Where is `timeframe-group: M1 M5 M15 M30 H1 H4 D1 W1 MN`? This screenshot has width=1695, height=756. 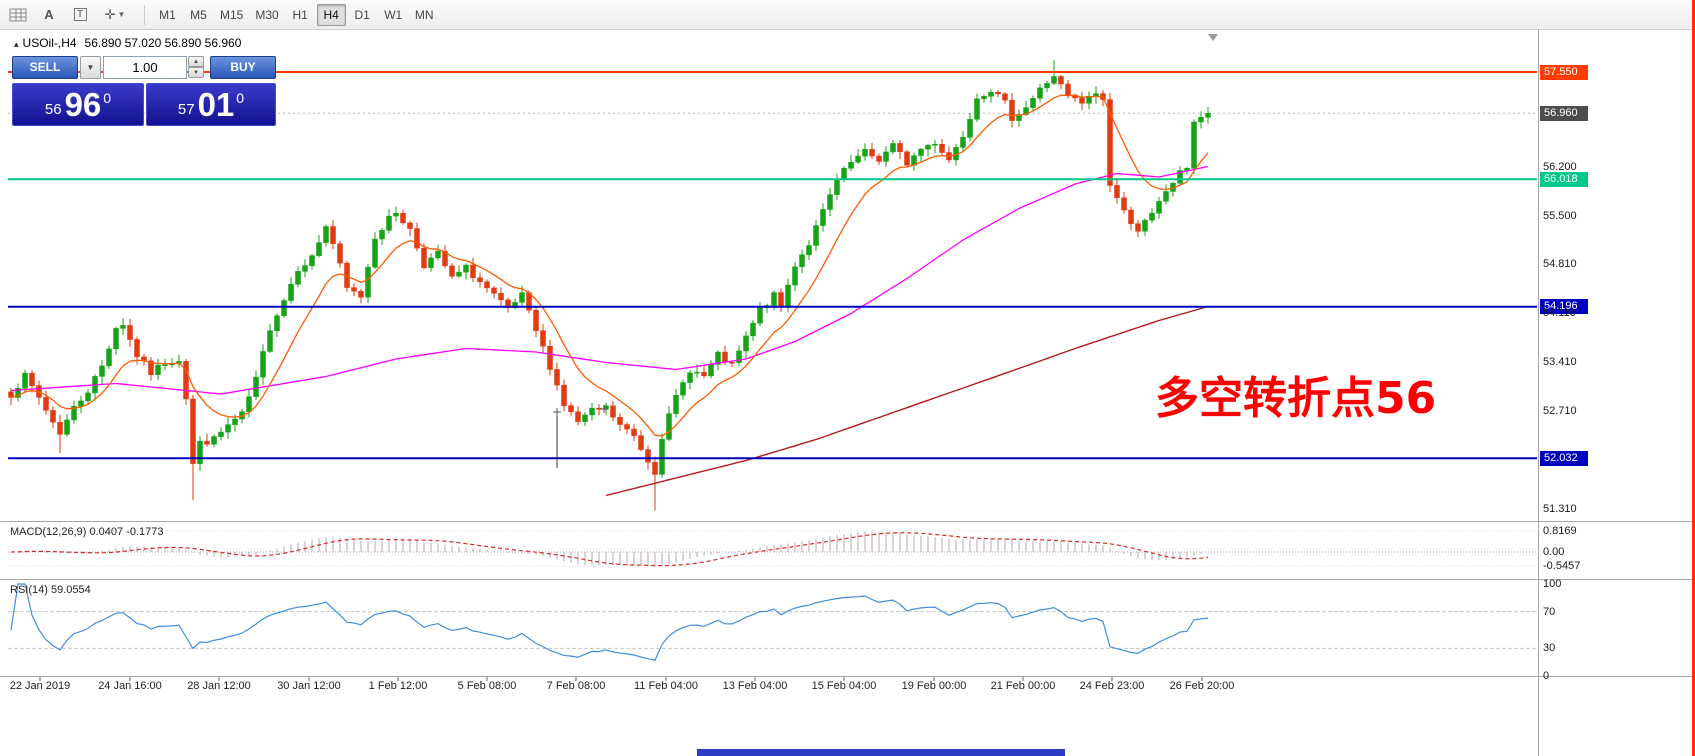
timeframe-group: M1 M5 M15 M30 H1 H4 D1 W1 MN is located at coordinates (297, 14).